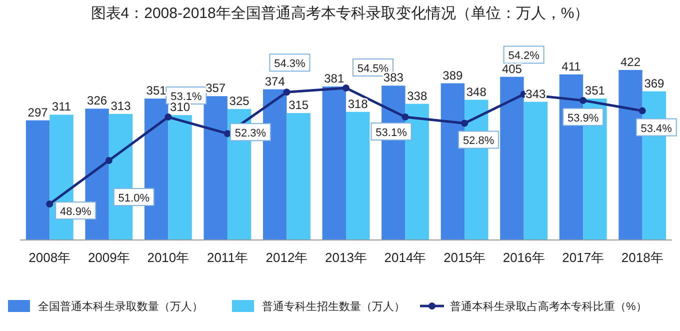 The height and width of the screenshot is (331, 680). Describe the element at coordinates (298, 105) in the screenshot. I see `data-label: 315` at that location.